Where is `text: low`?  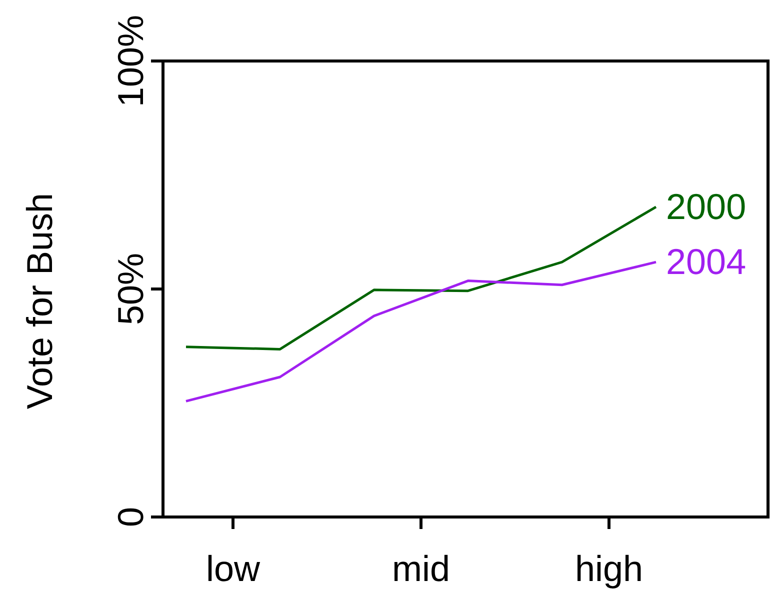 text: low is located at coordinates (234, 568).